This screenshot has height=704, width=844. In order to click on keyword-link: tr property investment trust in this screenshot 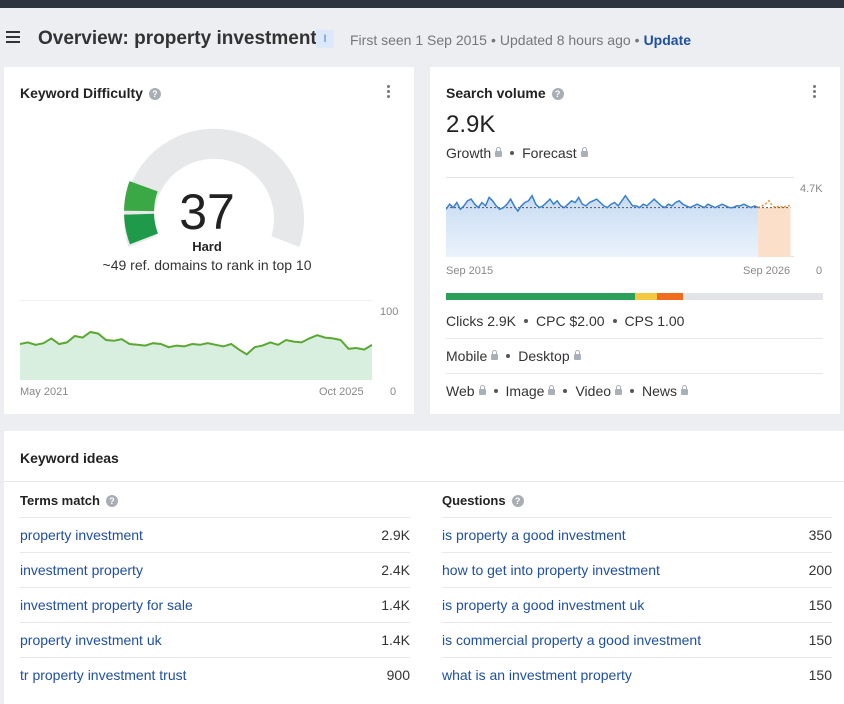, I will do `click(103, 675)`.